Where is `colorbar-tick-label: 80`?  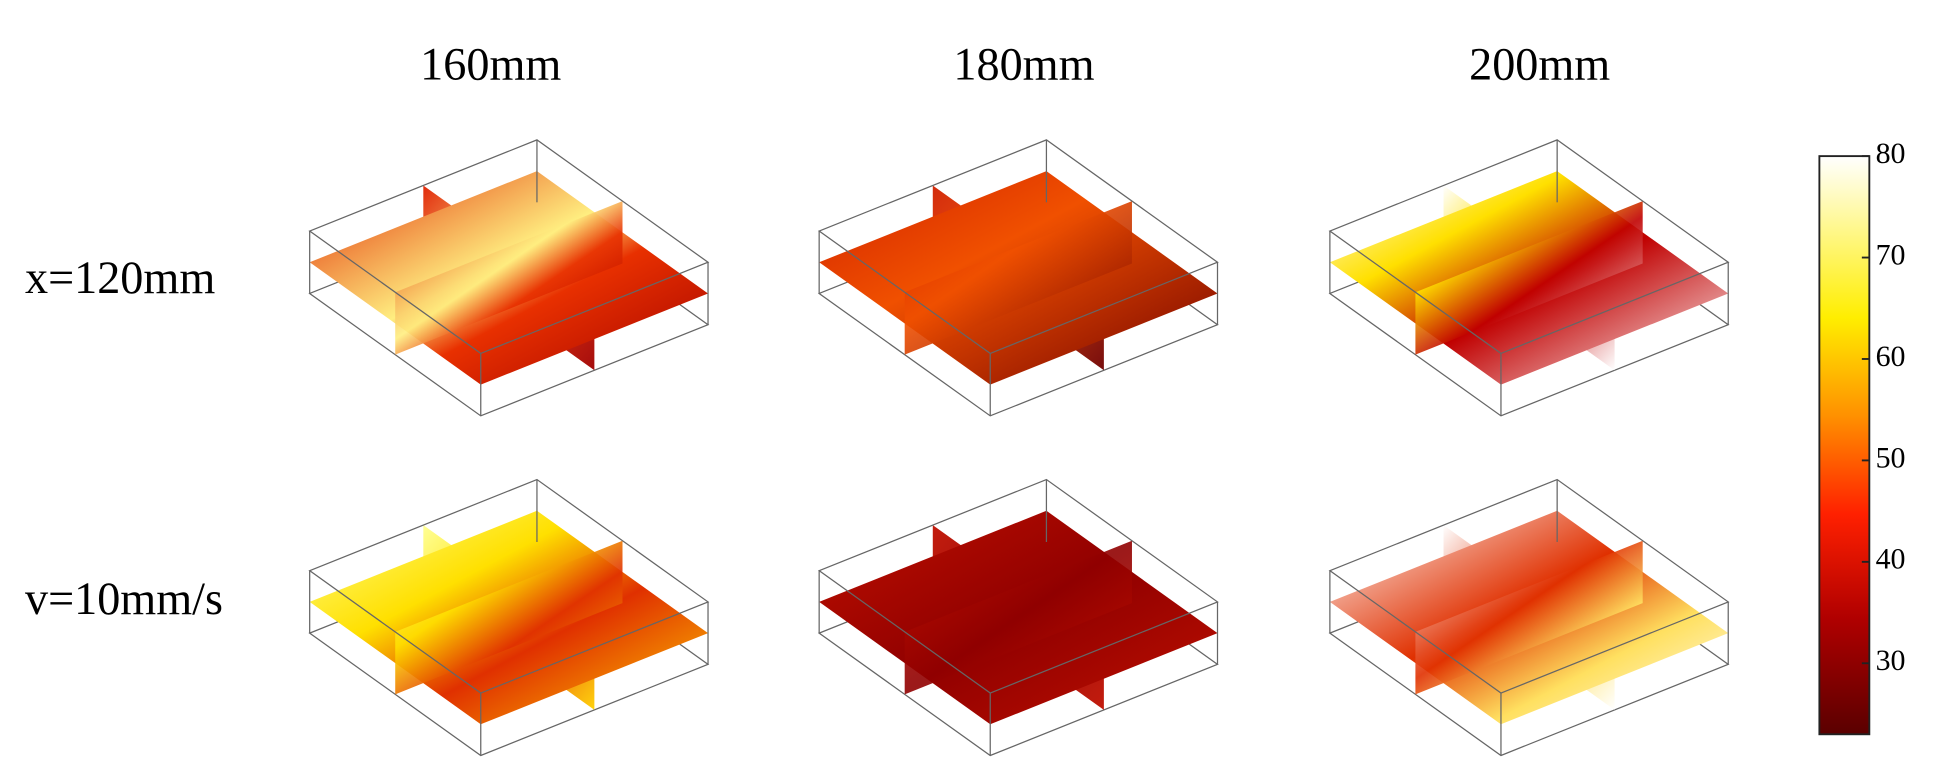 colorbar-tick-label: 80 is located at coordinates (1891, 153).